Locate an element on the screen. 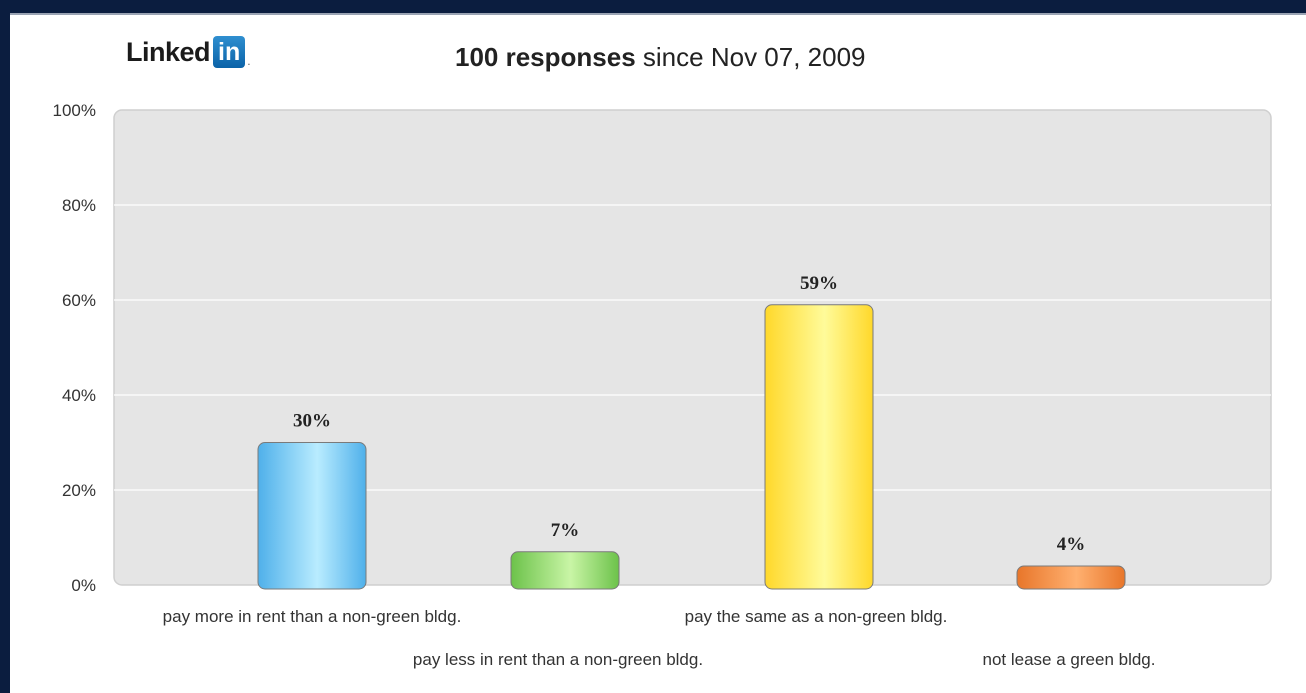 The width and height of the screenshot is (1306, 693). y-tick-label: 20% is located at coordinates (79, 490).